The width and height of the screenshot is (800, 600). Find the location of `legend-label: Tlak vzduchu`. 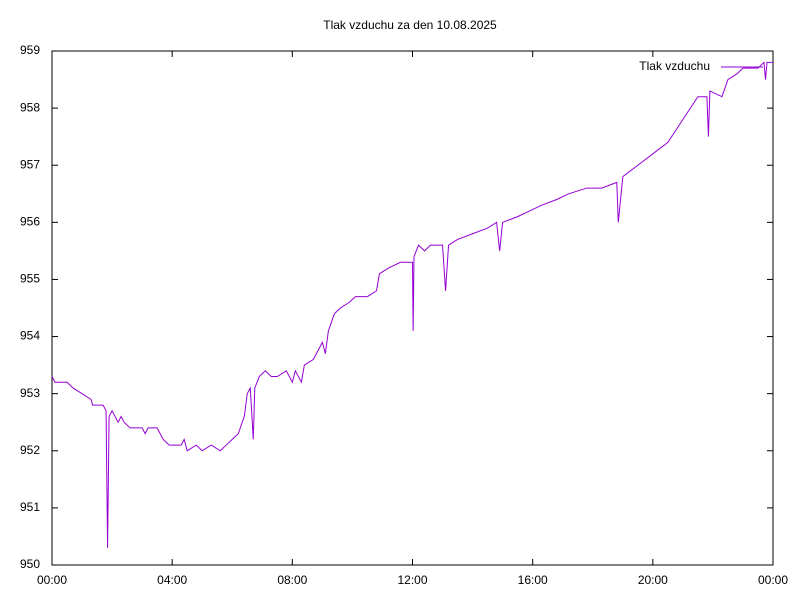

legend-label: Tlak vzduchu is located at coordinates (674, 66).